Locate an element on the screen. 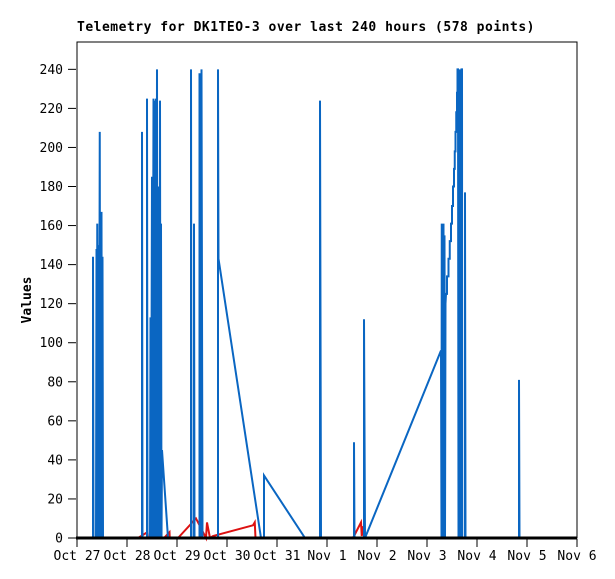  y-tick-label: 0 is located at coordinates (59, 539).